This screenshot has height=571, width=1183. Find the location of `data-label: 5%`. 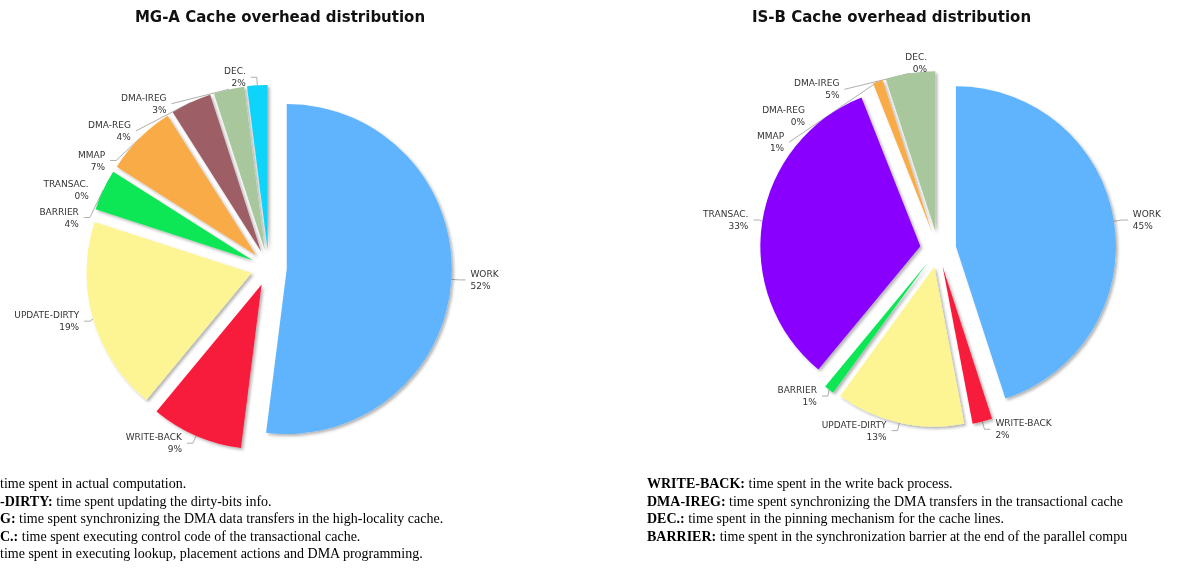

data-label: 5% is located at coordinates (832, 95).